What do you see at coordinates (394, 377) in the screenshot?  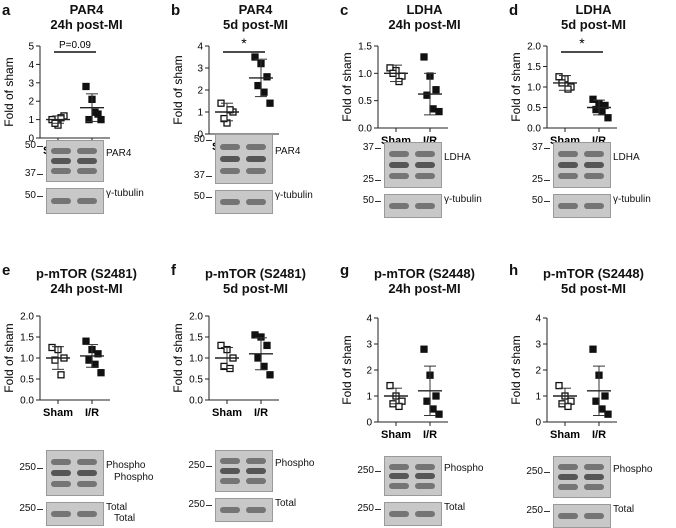 I see `scatter-plot: Fold of sham 0 1 2 3 4 Sham I/R` at bounding box center [394, 377].